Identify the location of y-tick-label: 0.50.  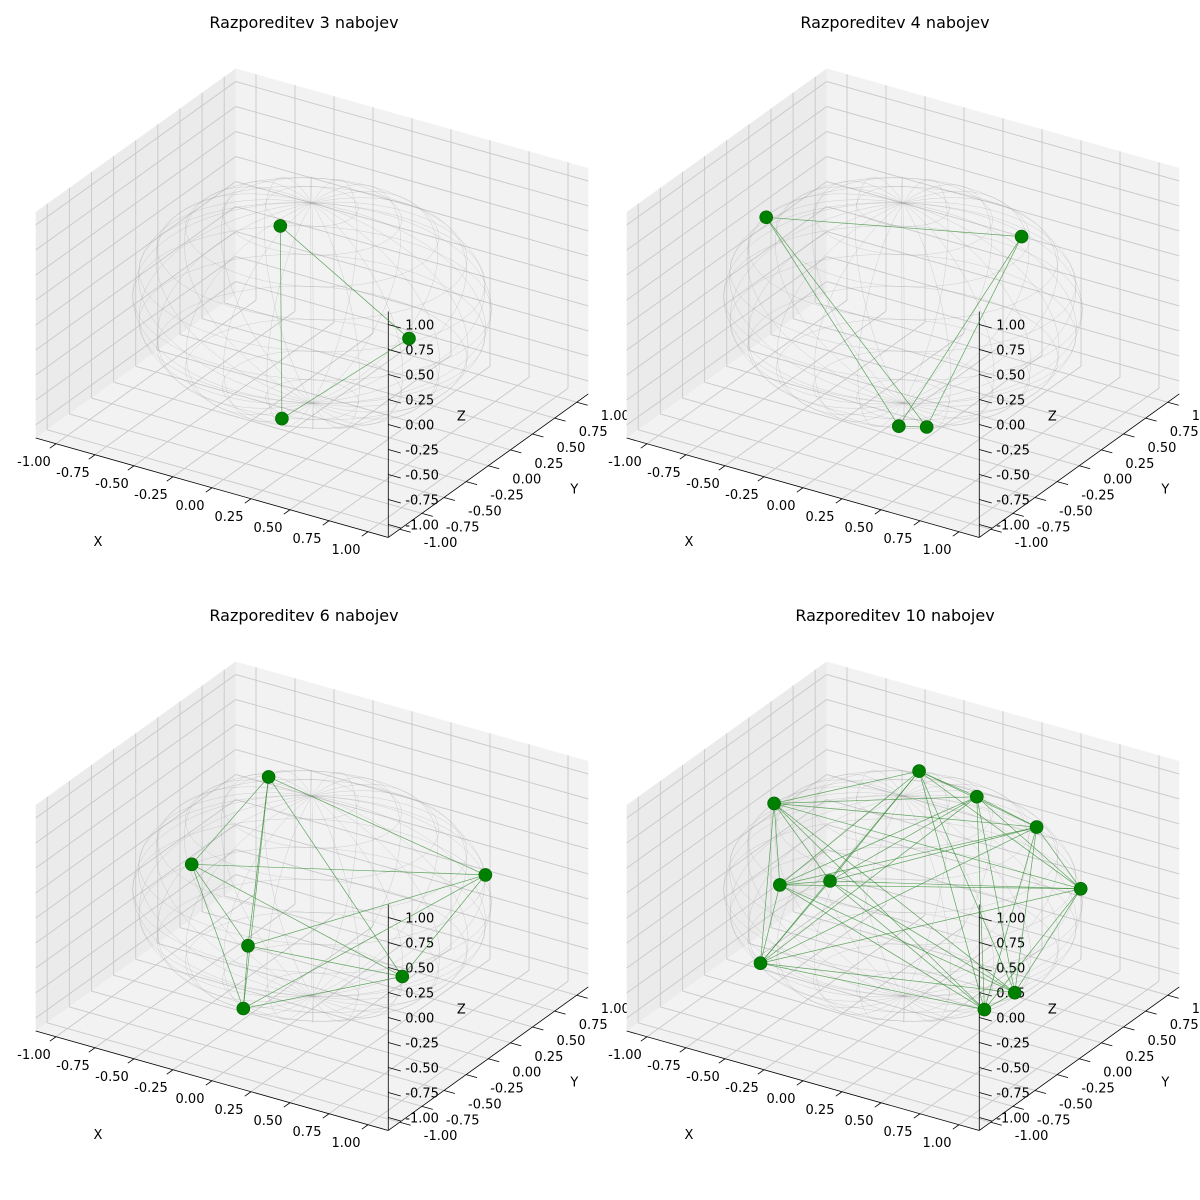
(1162, 448).